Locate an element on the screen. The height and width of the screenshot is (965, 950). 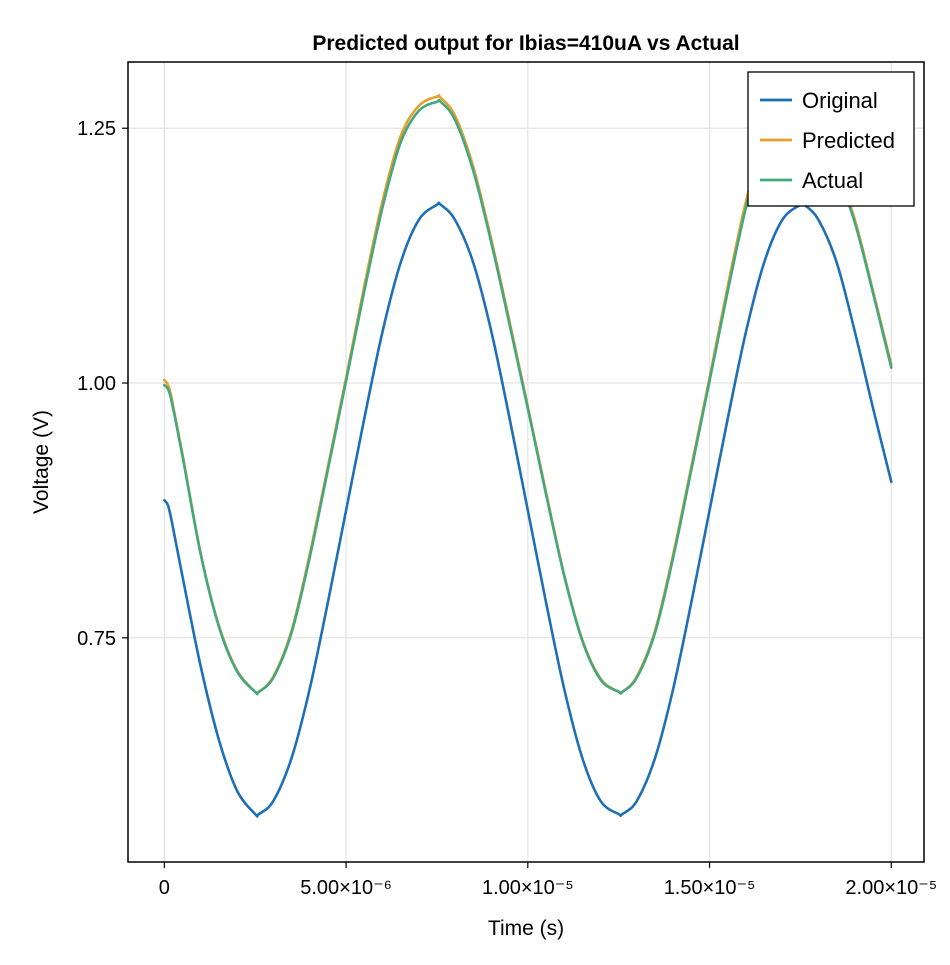
legend-label: Actual is located at coordinates (832, 180).